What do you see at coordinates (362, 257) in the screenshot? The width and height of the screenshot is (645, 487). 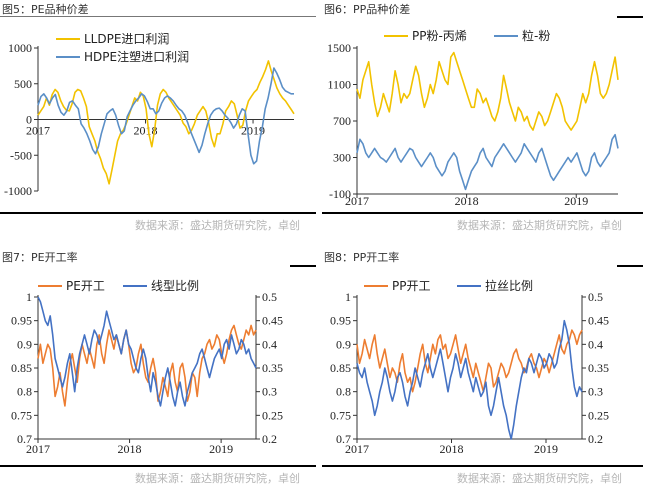 I see `chart-title: 图8：PP开工率` at bounding box center [362, 257].